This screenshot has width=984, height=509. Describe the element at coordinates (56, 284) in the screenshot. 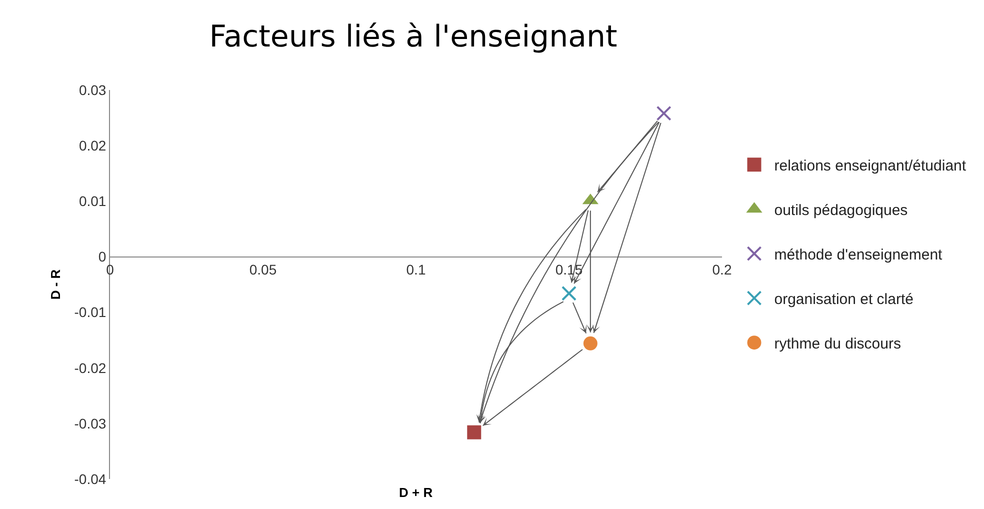

I see `y-axis-title: D - R` at that location.